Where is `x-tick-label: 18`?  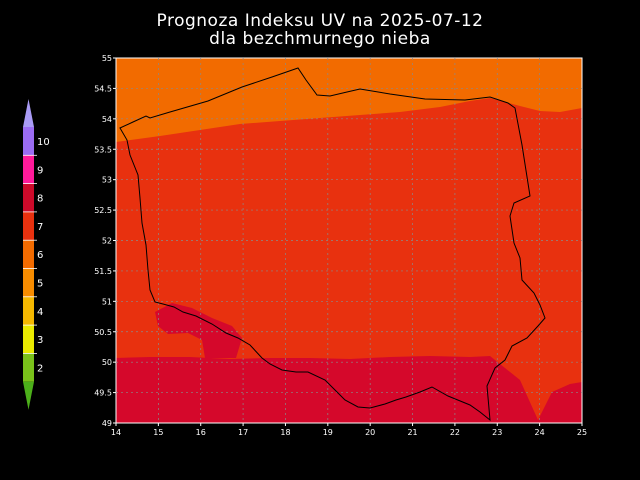
x-tick-label: 18 is located at coordinates (285, 432).